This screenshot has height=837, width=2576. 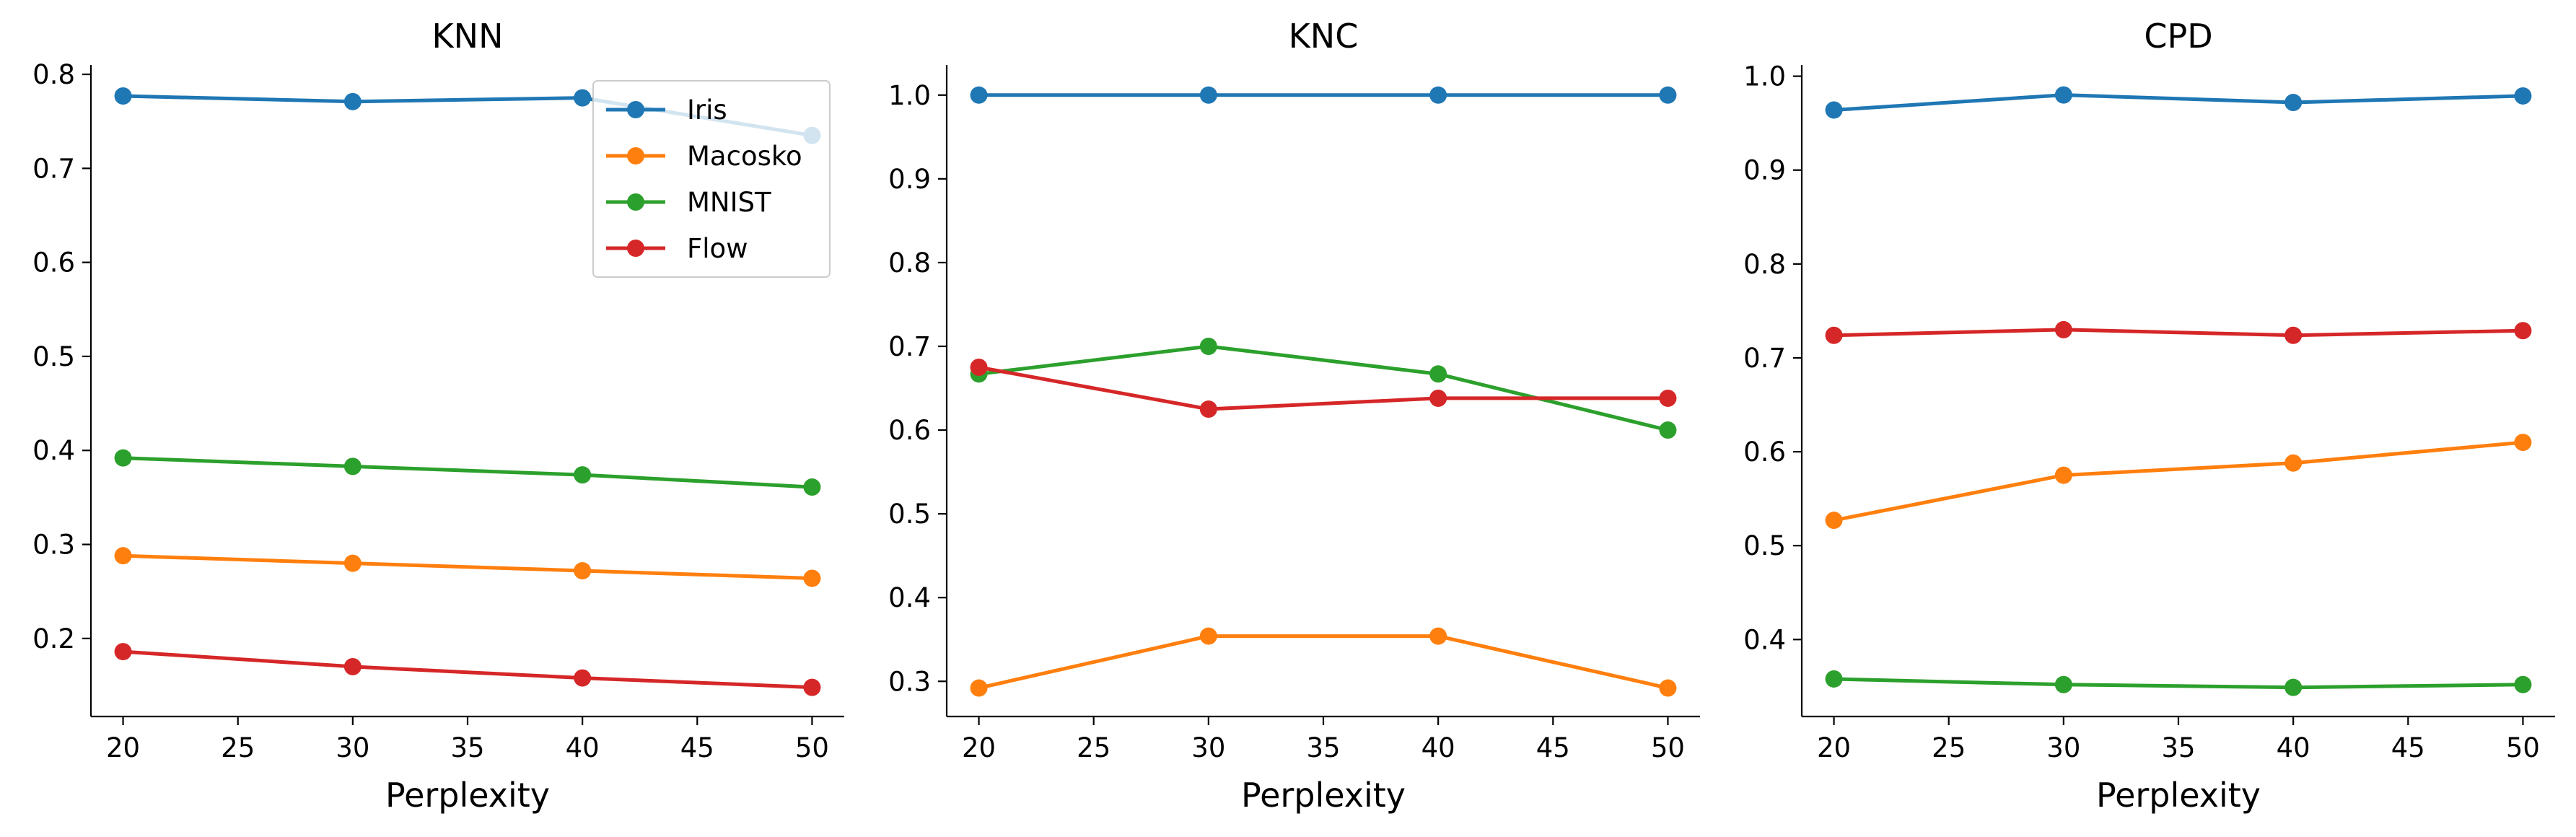 What do you see at coordinates (468, 472) in the screenshot?
I see `knn-series-line-mnist` at bounding box center [468, 472].